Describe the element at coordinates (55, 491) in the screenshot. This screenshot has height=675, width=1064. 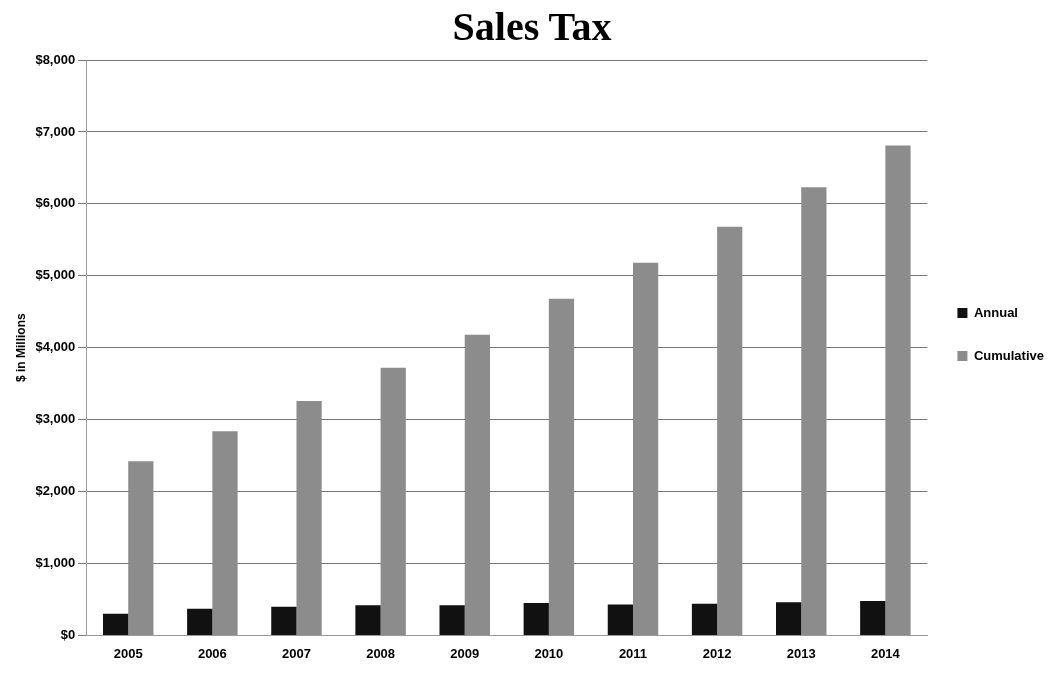
I see `y-tick-label: $2,000` at that location.